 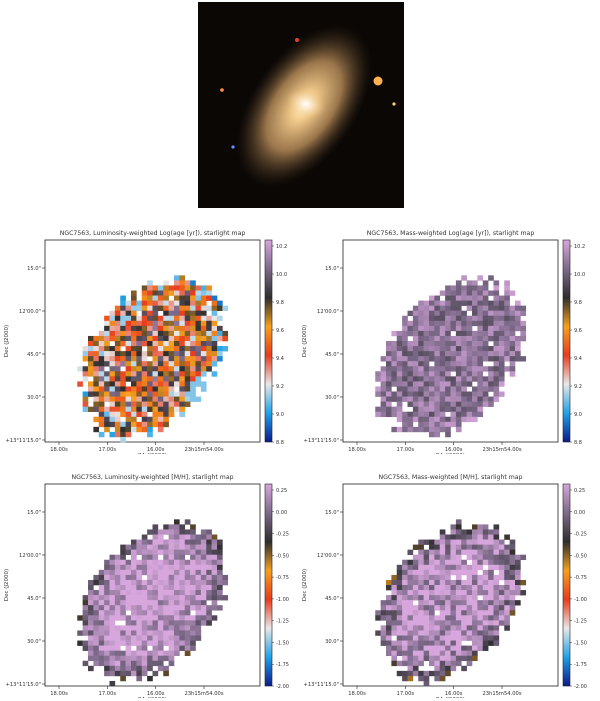 What do you see at coordinates (580, 665) in the screenshot?
I see `colorbar-tick-label: -1.75` at bounding box center [580, 665].